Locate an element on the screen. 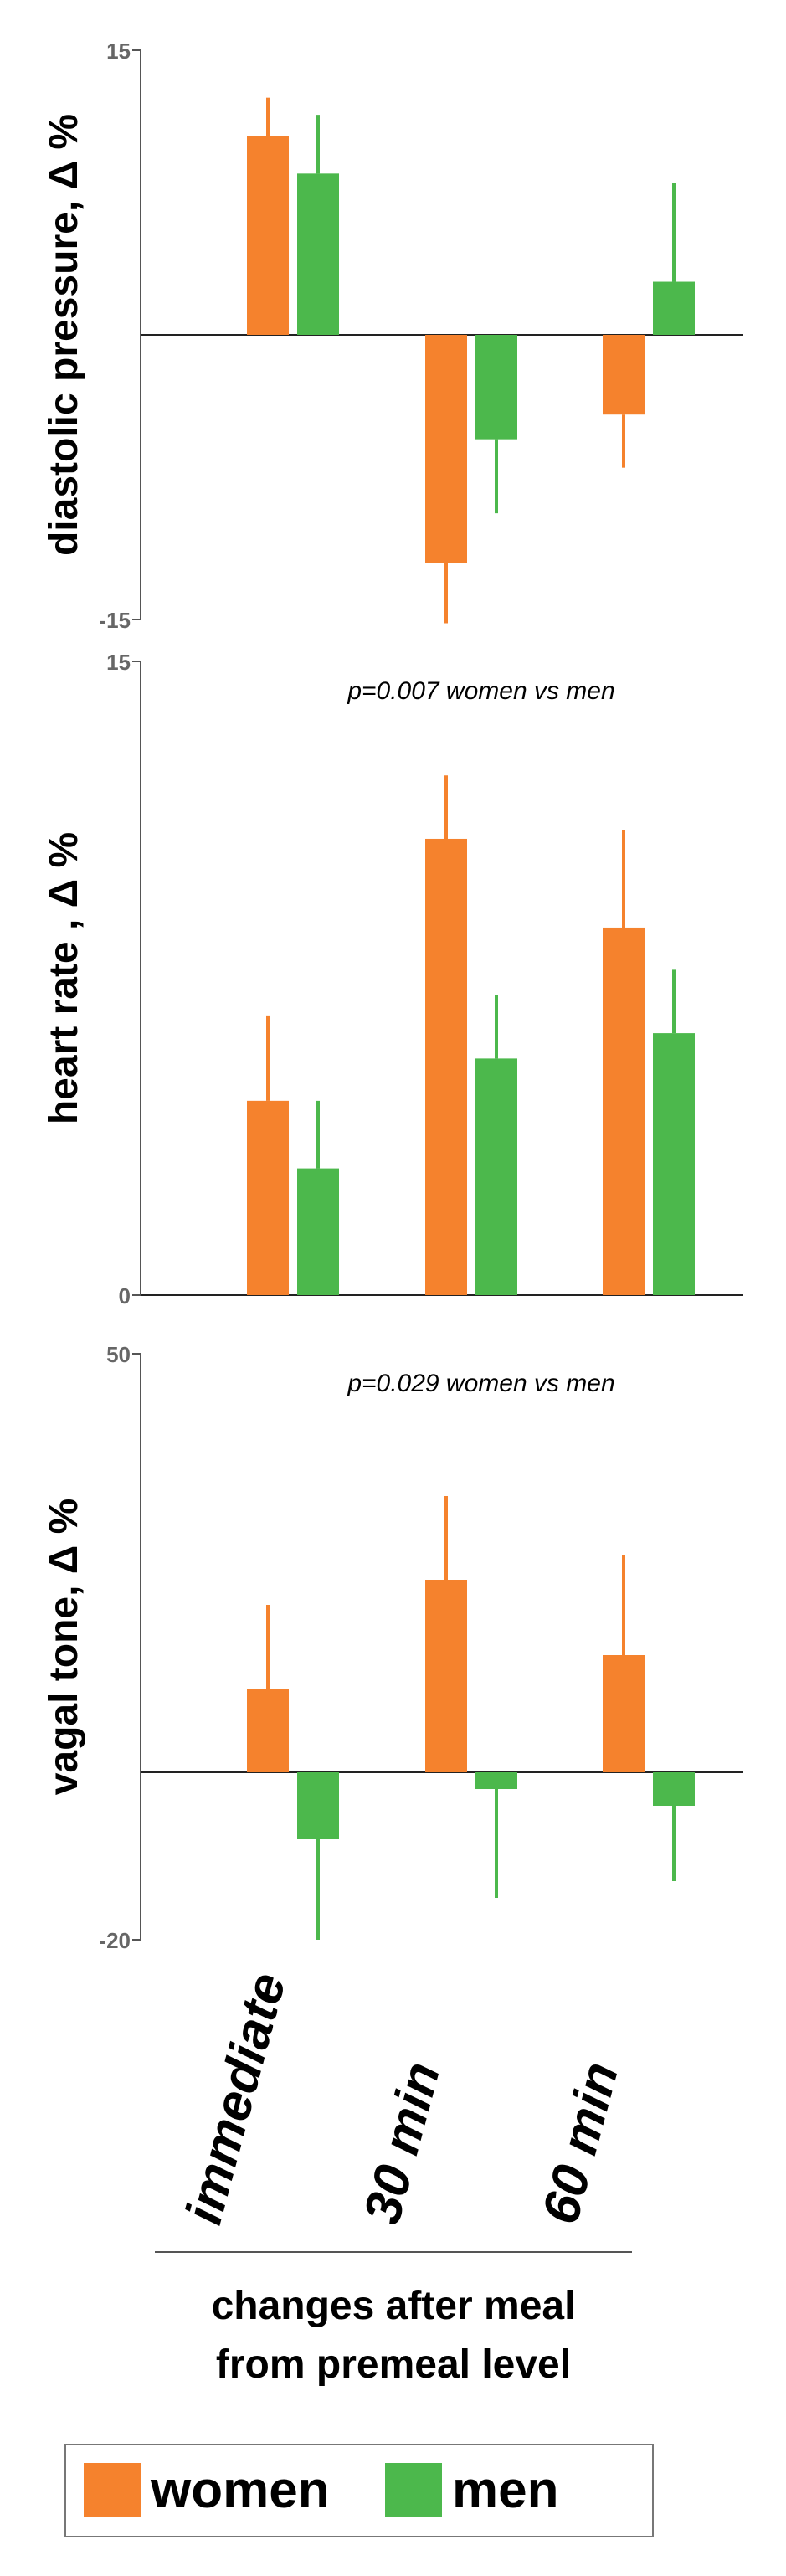 The width and height of the screenshot is (786, 2576). legend-swatch-women is located at coordinates (112, 2490).